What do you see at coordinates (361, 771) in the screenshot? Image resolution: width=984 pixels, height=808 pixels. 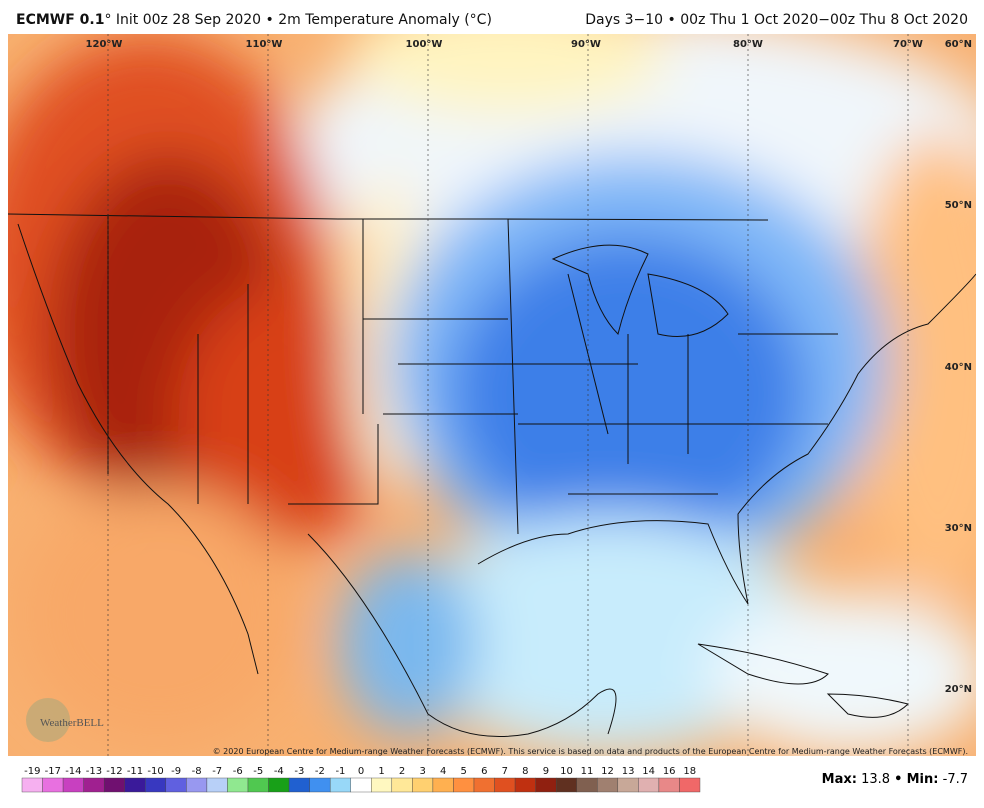 I see `colorbar-label: 0` at bounding box center [361, 771].